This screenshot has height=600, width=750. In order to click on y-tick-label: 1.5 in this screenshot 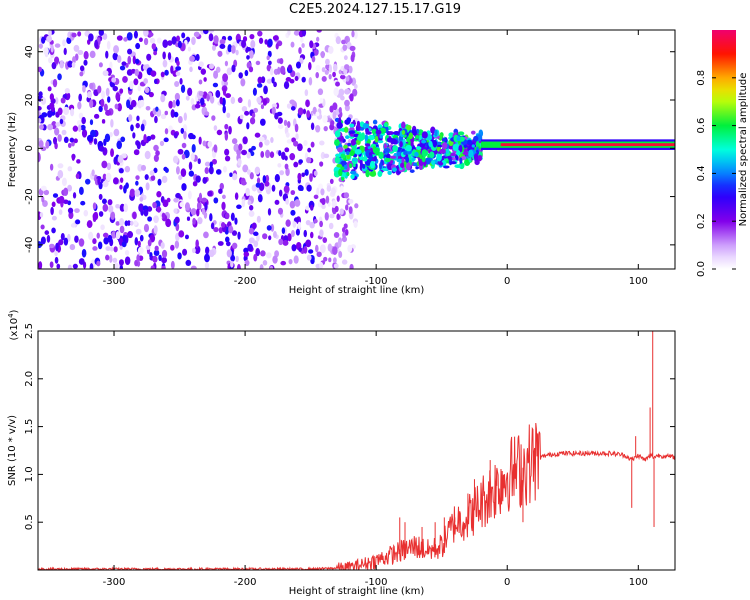, I will do `click(29, 427)`.